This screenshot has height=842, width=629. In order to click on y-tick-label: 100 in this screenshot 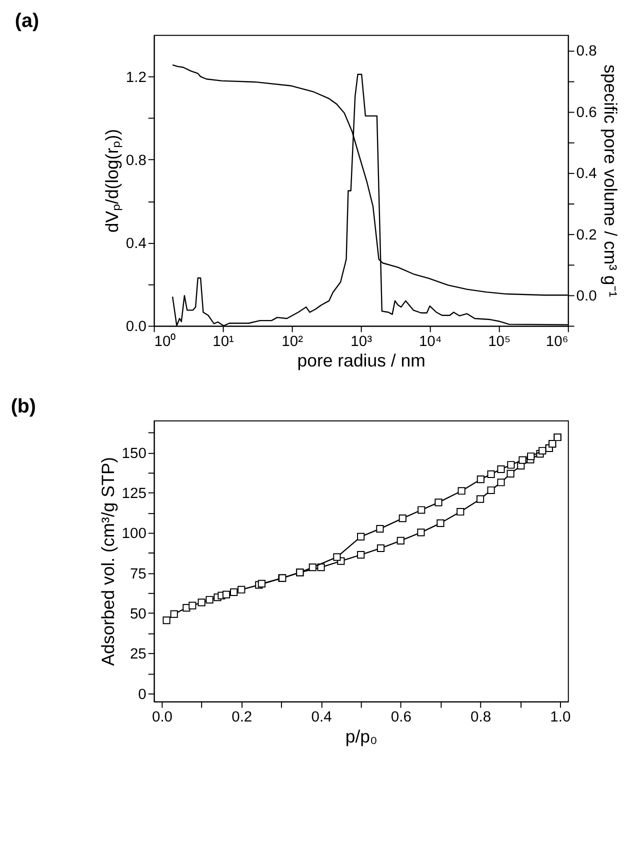, I will do `click(134, 534)`.